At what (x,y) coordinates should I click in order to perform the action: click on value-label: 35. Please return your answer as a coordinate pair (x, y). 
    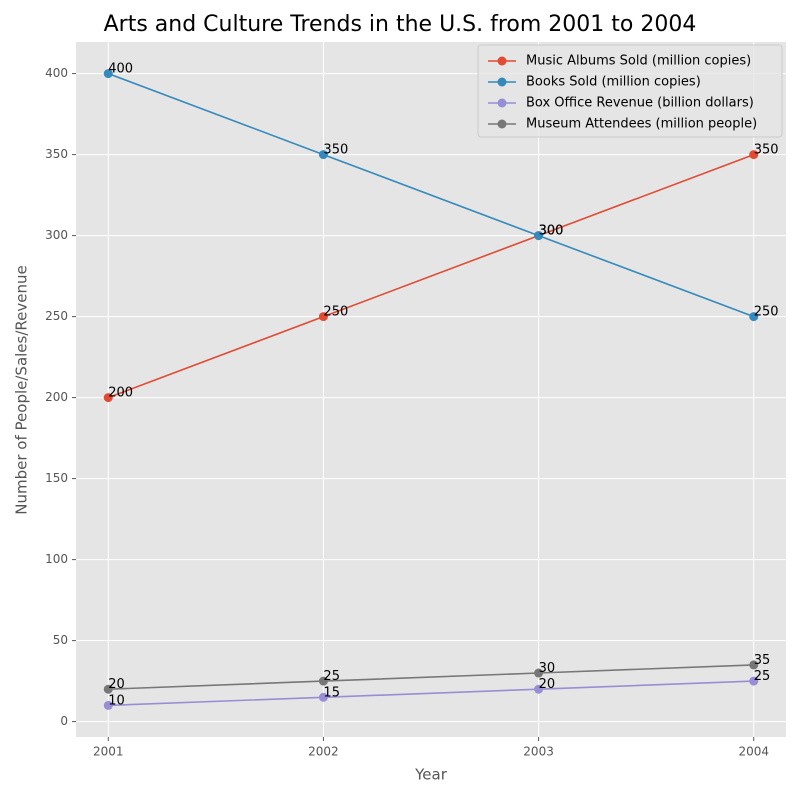
    Looking at the image, I should click on (762, 660).